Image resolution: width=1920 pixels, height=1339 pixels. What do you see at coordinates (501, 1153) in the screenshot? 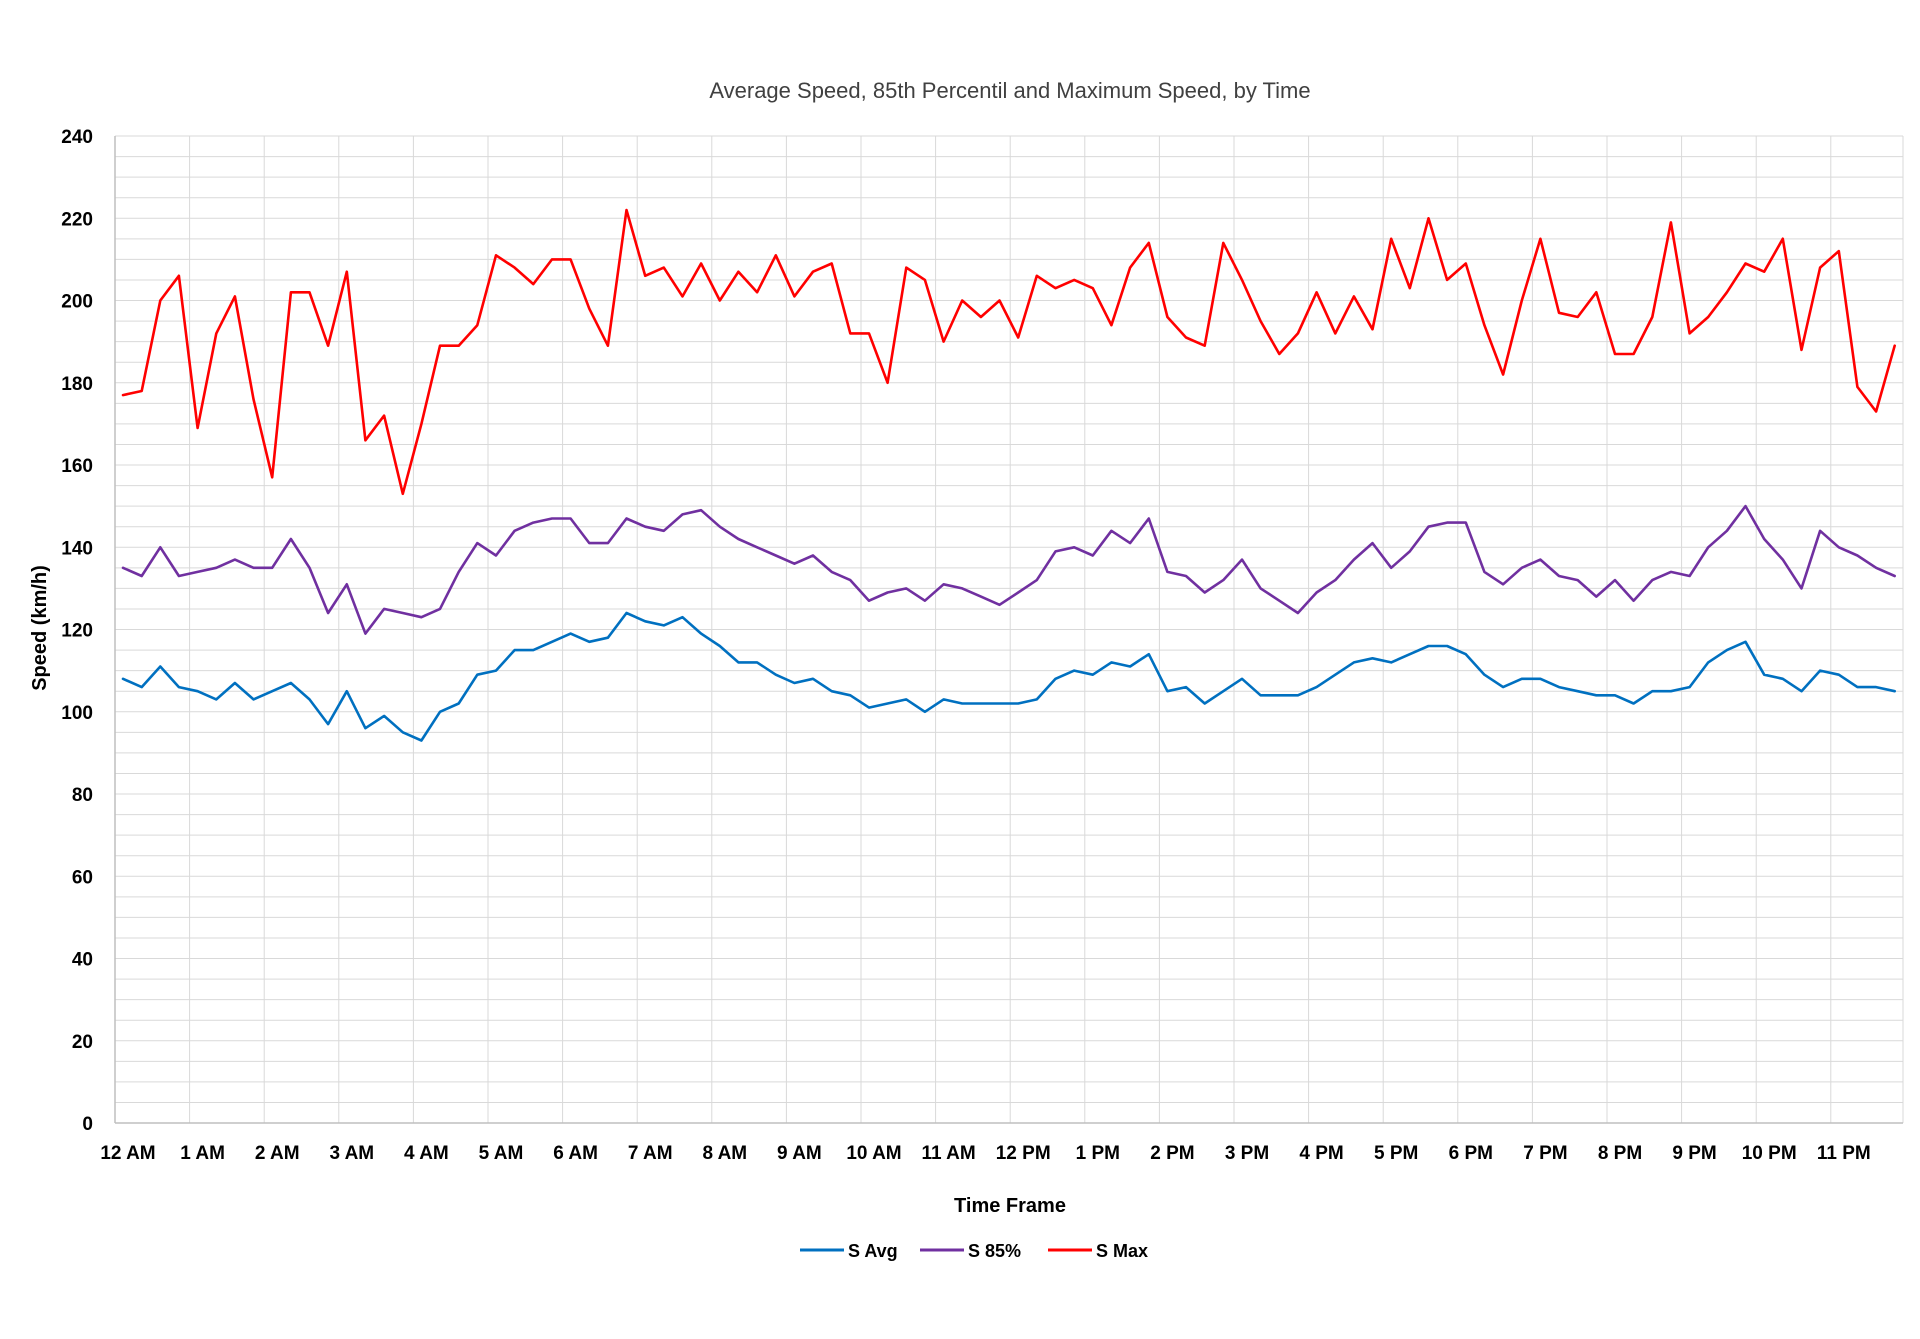
I see `x-tick-label: 5 AM` at bounding box center [501, 1153].